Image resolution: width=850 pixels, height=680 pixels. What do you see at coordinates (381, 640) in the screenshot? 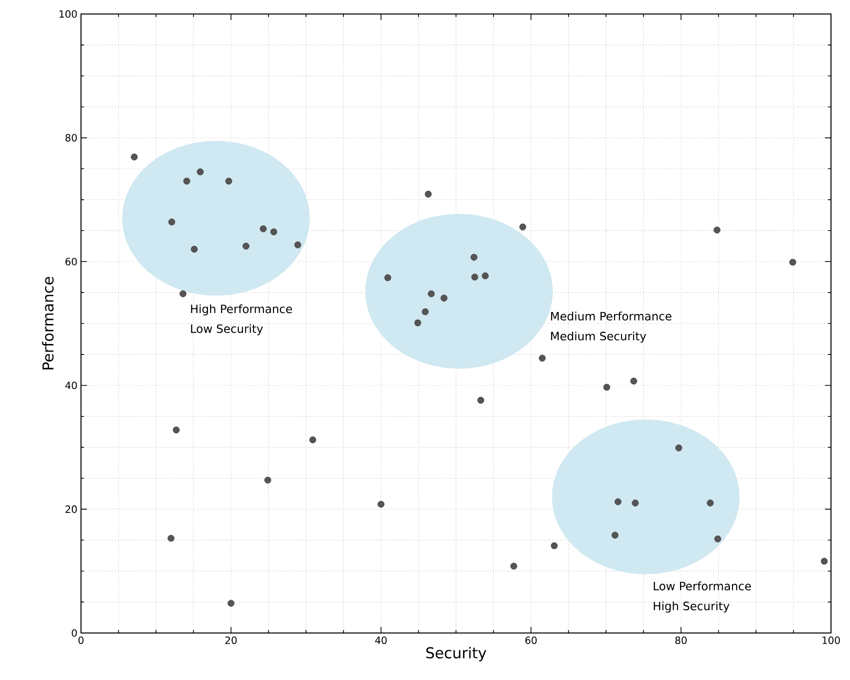
I see `x-tick-label: 40` at bounding box center [381, 640].